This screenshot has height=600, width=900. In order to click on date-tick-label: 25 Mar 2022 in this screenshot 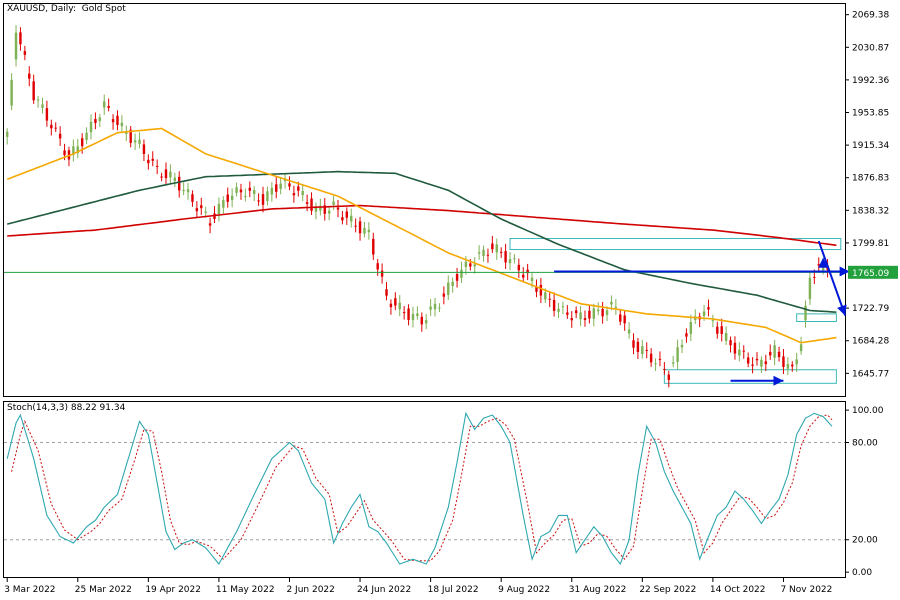, I will do `click(103, 590)`.